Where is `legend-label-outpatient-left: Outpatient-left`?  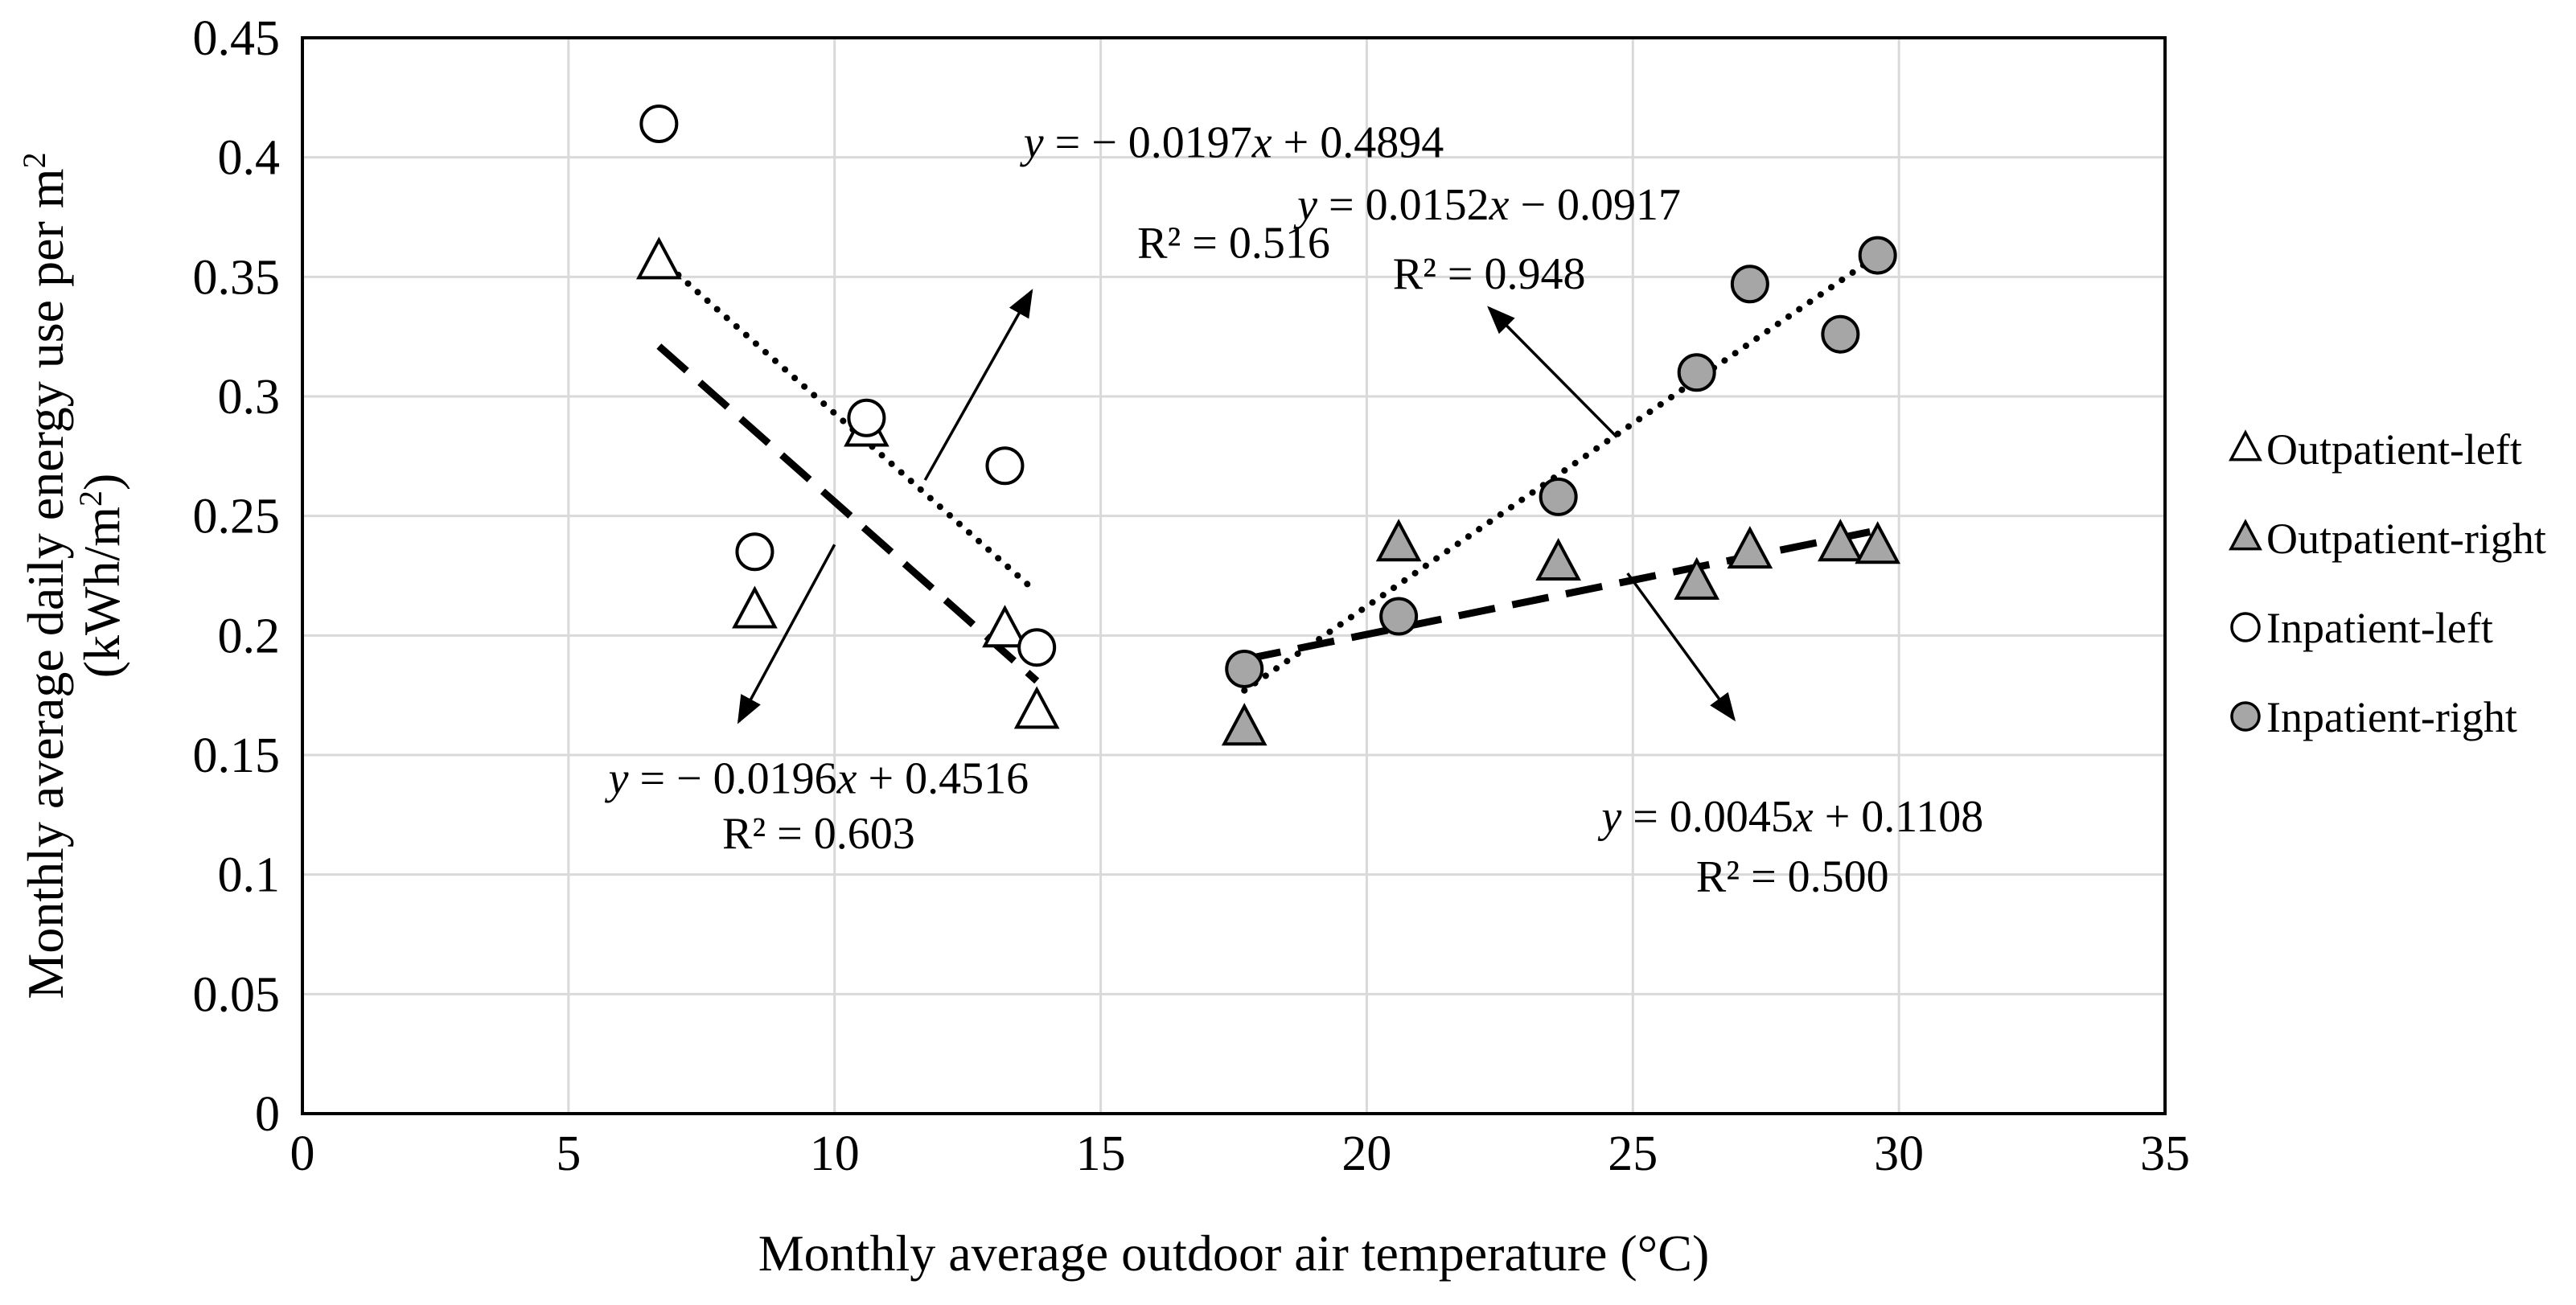
legend-label-outpatient-left: Outpatient-left is located at coordinates (2394, 449).